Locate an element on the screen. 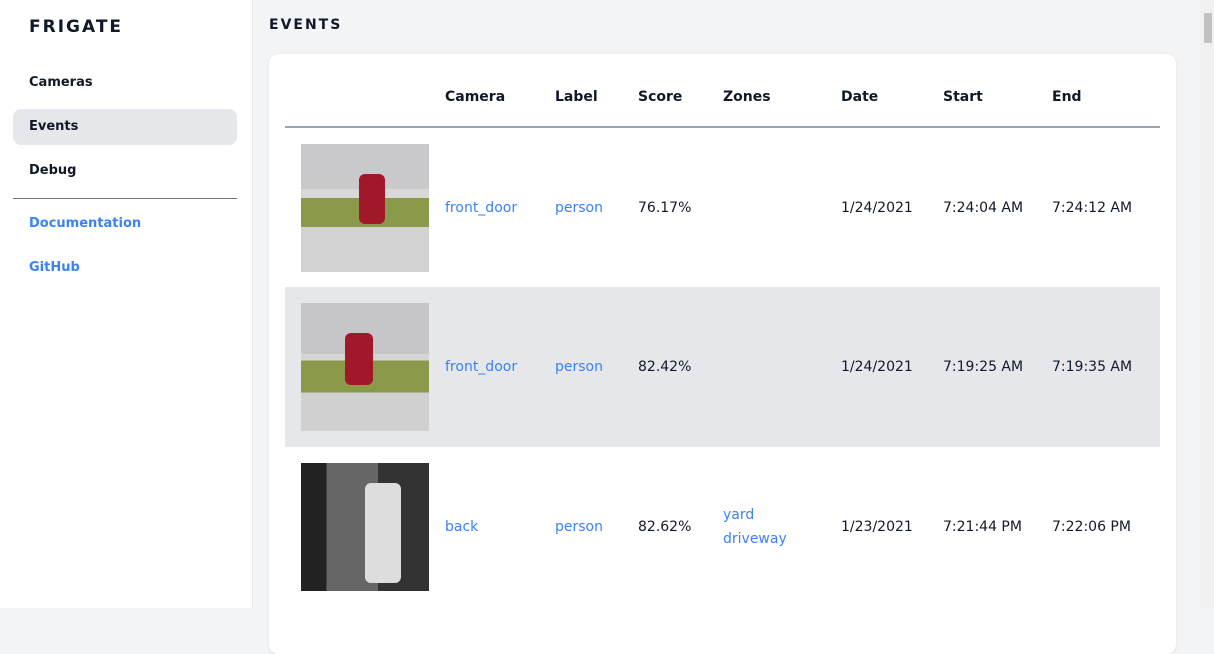  zones: yard driveway is located at coordinates (782, 527).